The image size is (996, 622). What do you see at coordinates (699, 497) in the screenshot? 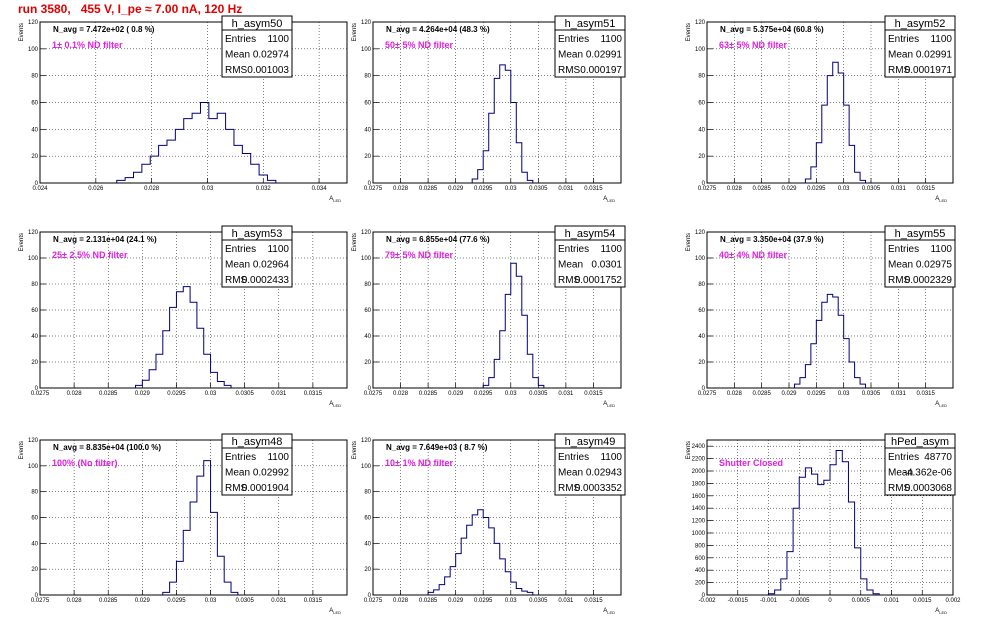
I see `y-tick-label: 1600` at bounding box center [699, 497].